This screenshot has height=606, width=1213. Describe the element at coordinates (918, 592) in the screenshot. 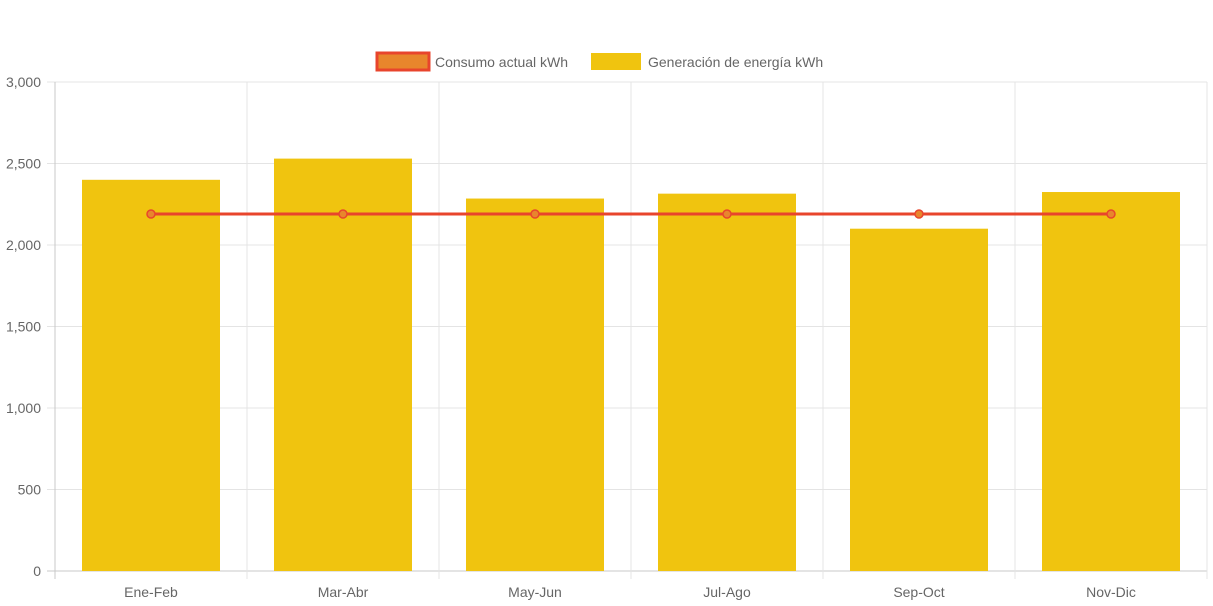

I see `x-tick-label: Sep-Oct` at that location.